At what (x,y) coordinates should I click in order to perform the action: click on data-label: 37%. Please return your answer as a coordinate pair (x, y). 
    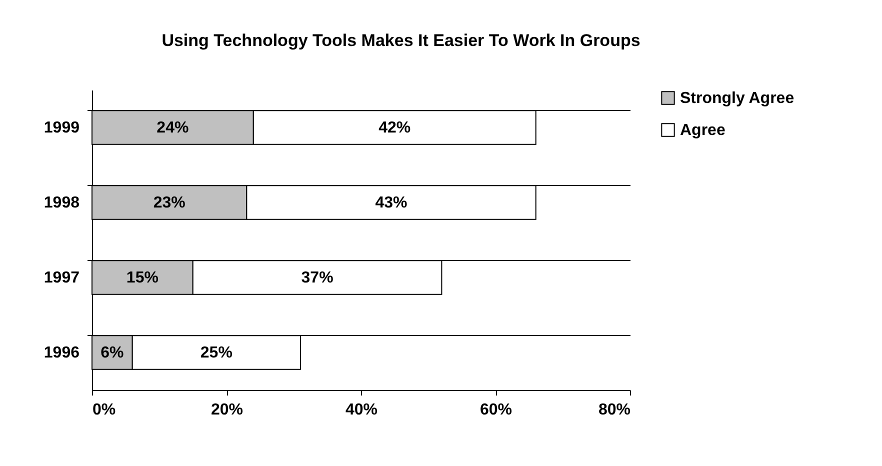
    Looking at the image, I should click on (317, 278).